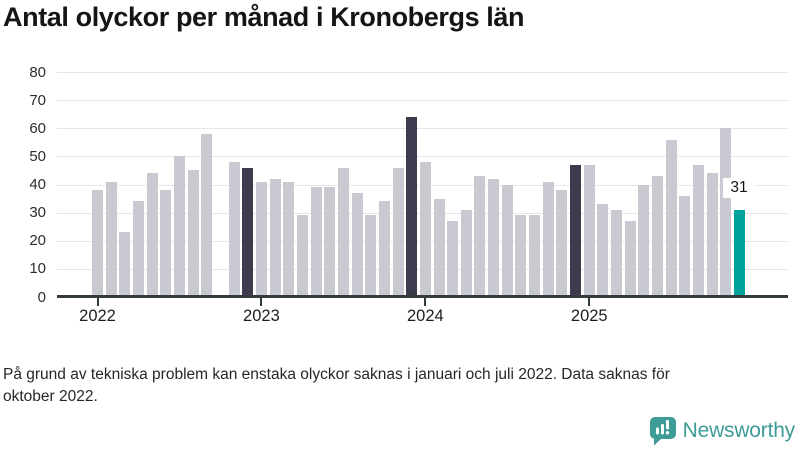 The image size is (800, 450). I want to click on x-tick-label-2023: 2023, so click(261, 316).